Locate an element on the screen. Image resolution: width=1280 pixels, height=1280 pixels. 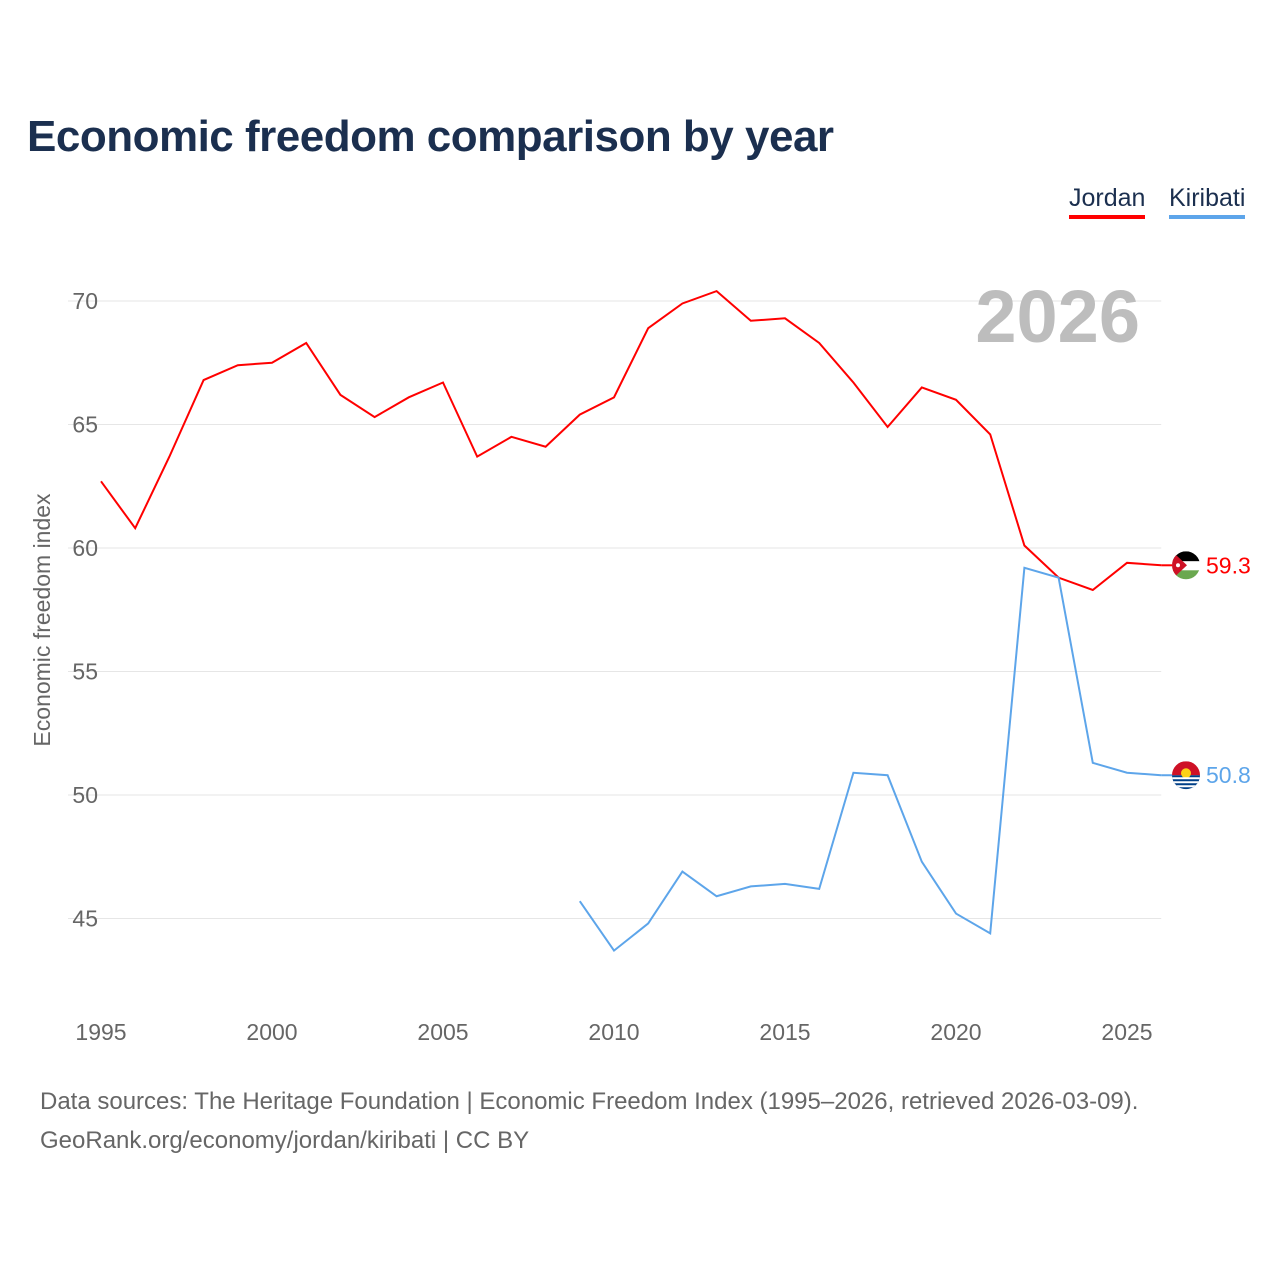
y-tick-label: 65 is located at coordinates (85, 425).